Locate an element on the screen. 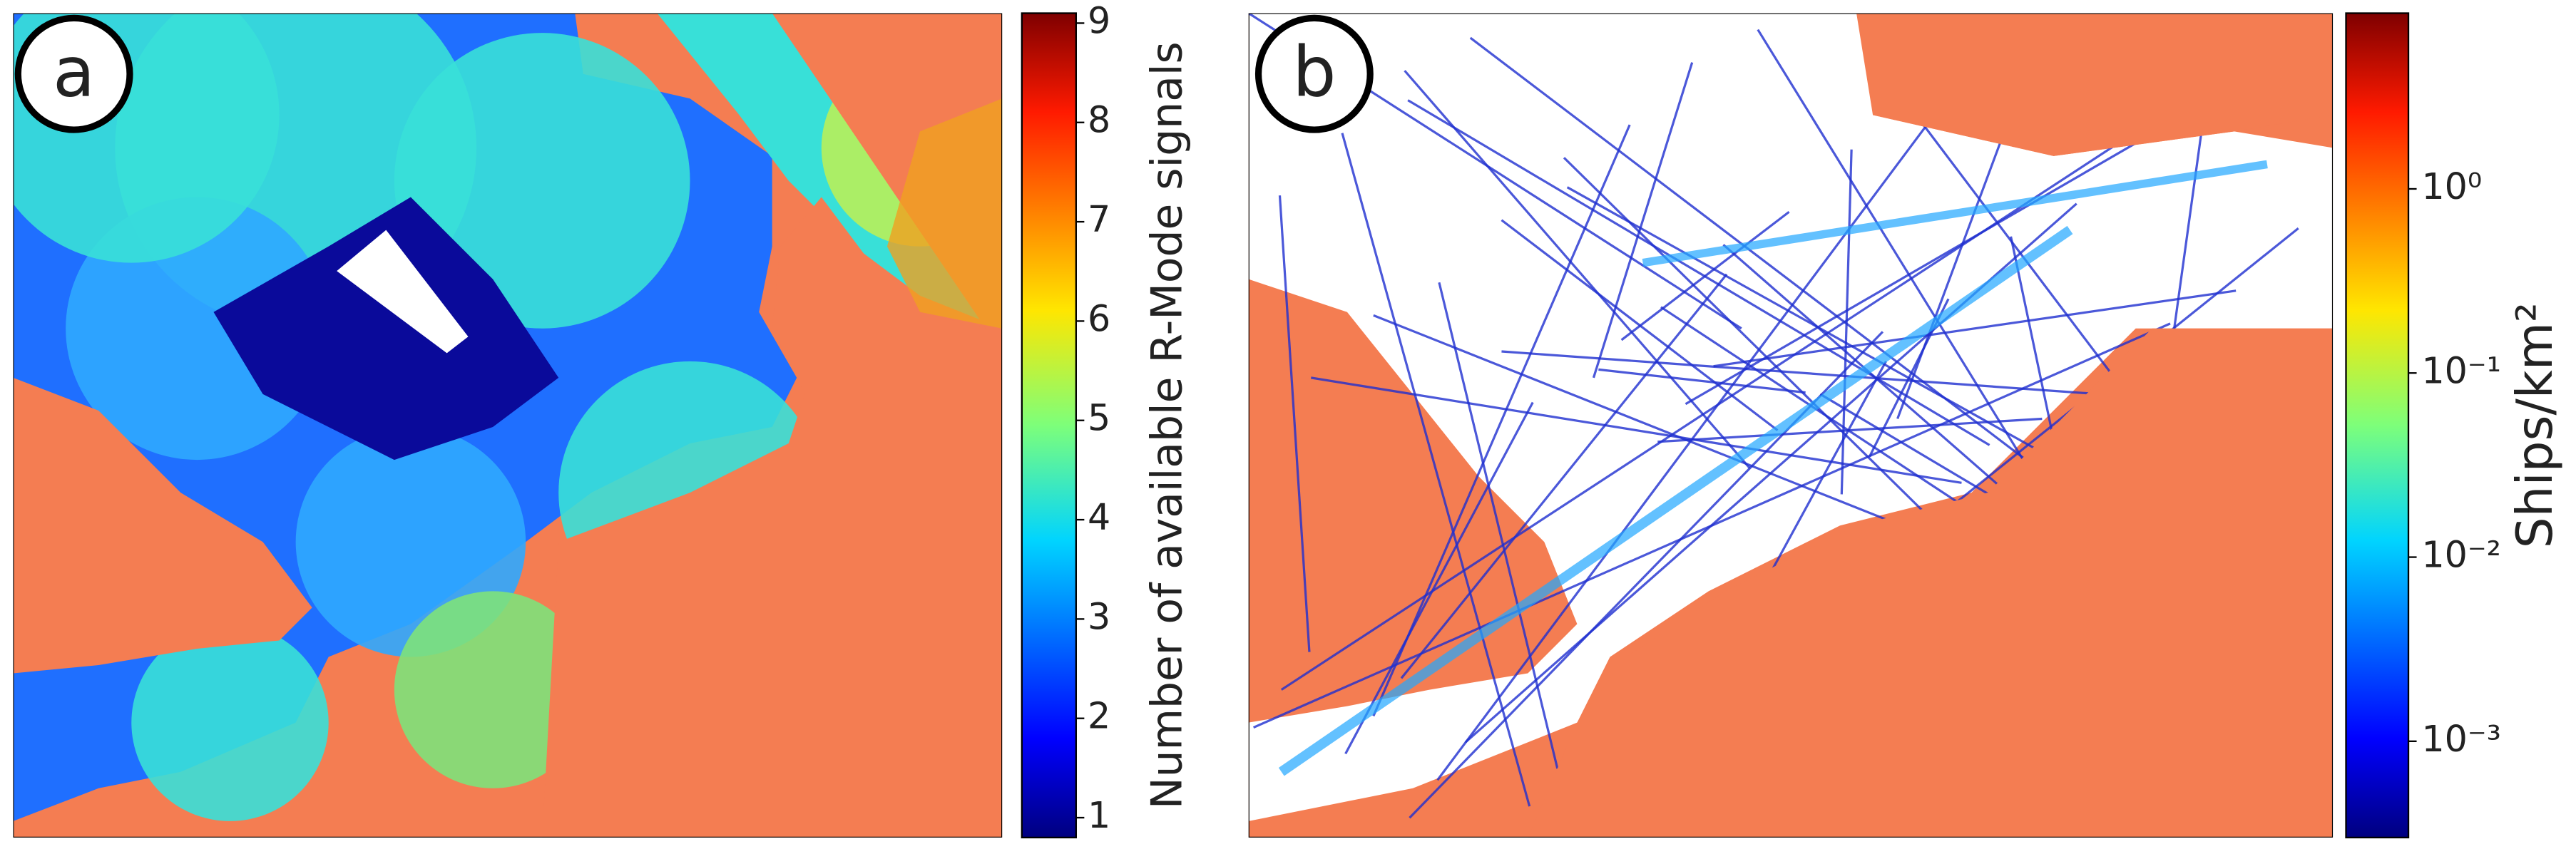  panel-label: a is located at coordinates (74, 72).